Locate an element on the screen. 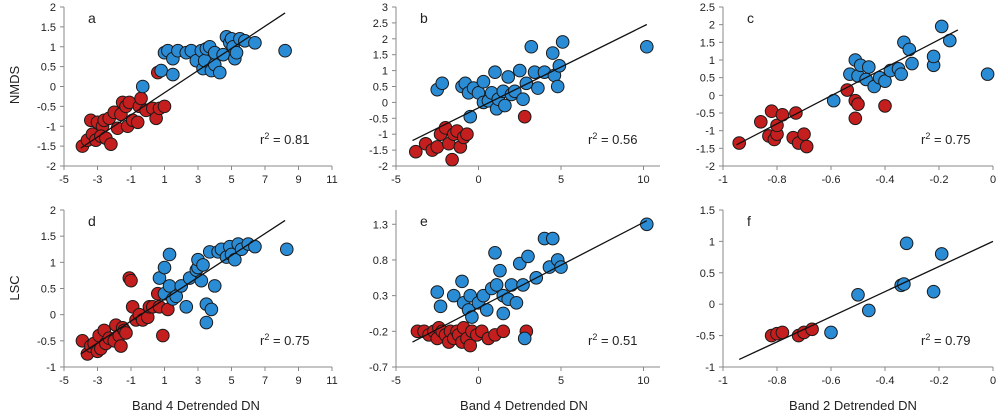 Image resolution: width=1000 pixels, height=419 pixels. x-tick-label: -0.4 is located at coordinates (885, 381).